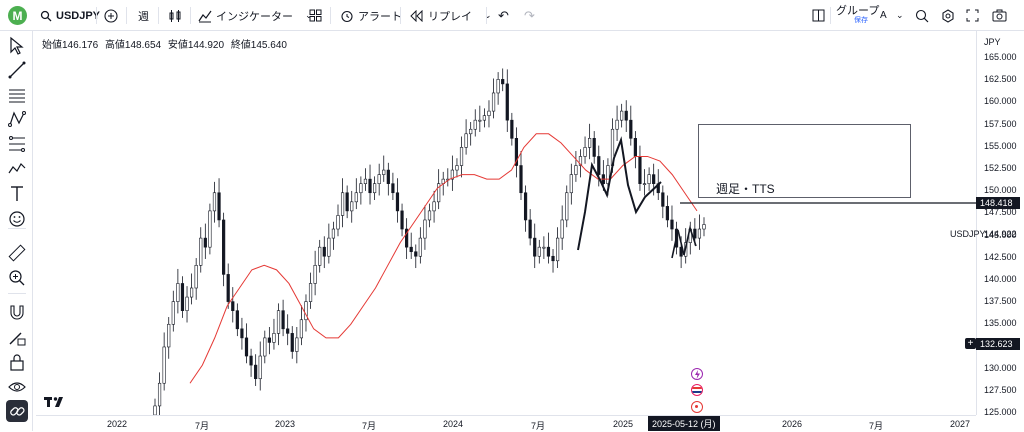  I want to click on fib-tool, so click(17, 144).